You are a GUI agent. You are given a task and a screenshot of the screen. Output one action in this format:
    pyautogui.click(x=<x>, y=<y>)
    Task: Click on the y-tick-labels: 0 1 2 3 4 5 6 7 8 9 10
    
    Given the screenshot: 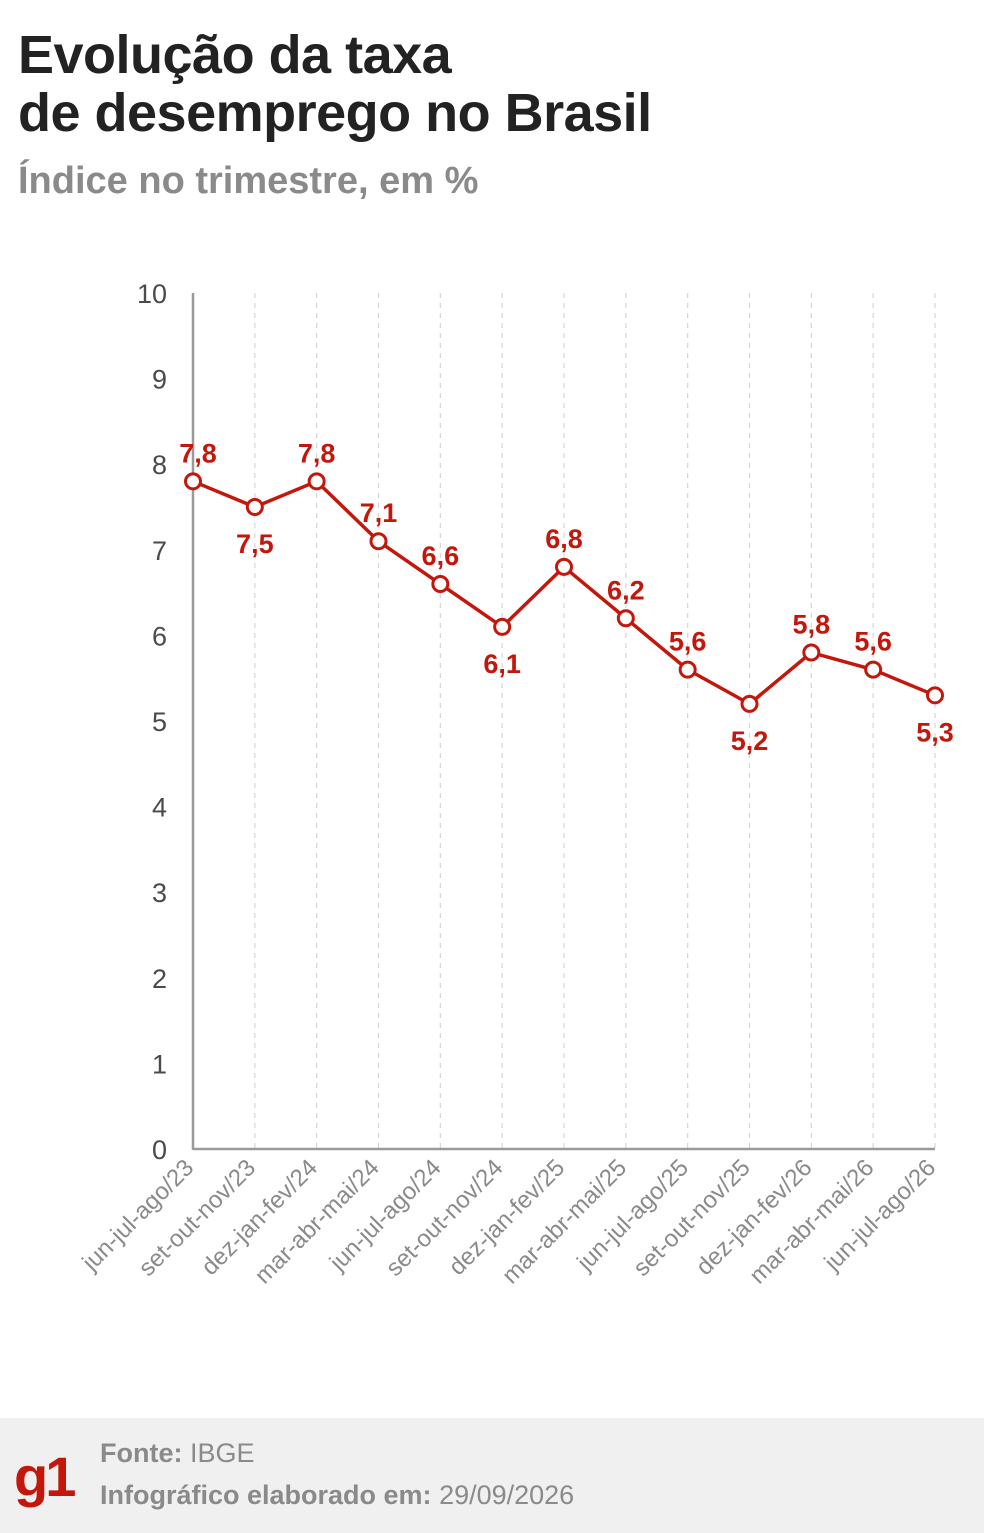 What is the action you would take?
    pyautogui.click(x=152, y=722)
    